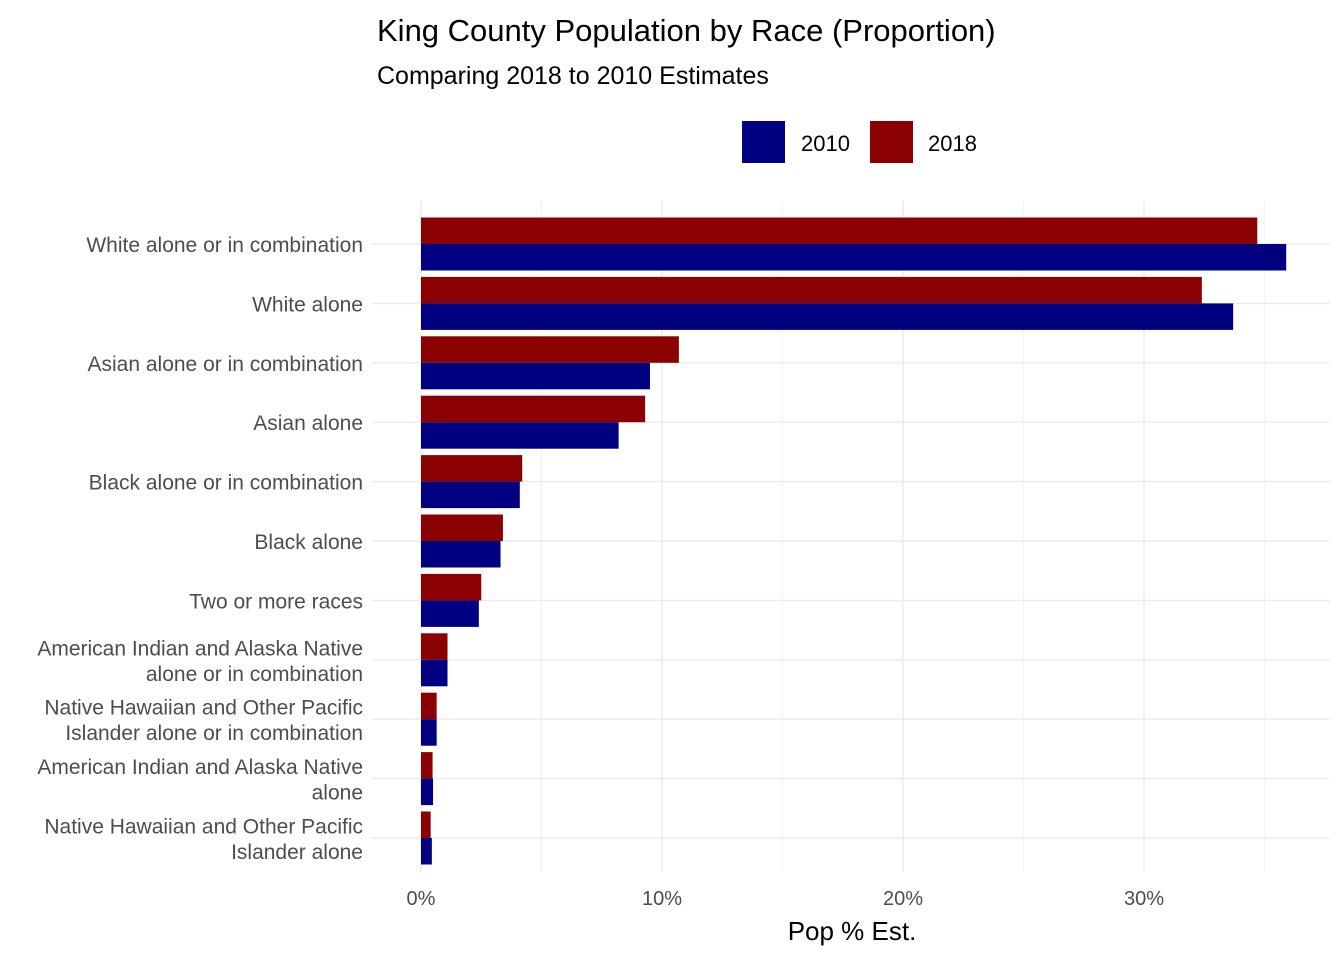 The height and width of the screenshot is (965, 1344). Describe the element at coordinates (1144, 899) in the screenshot. I see `x-tick-label: 30%` at that location.